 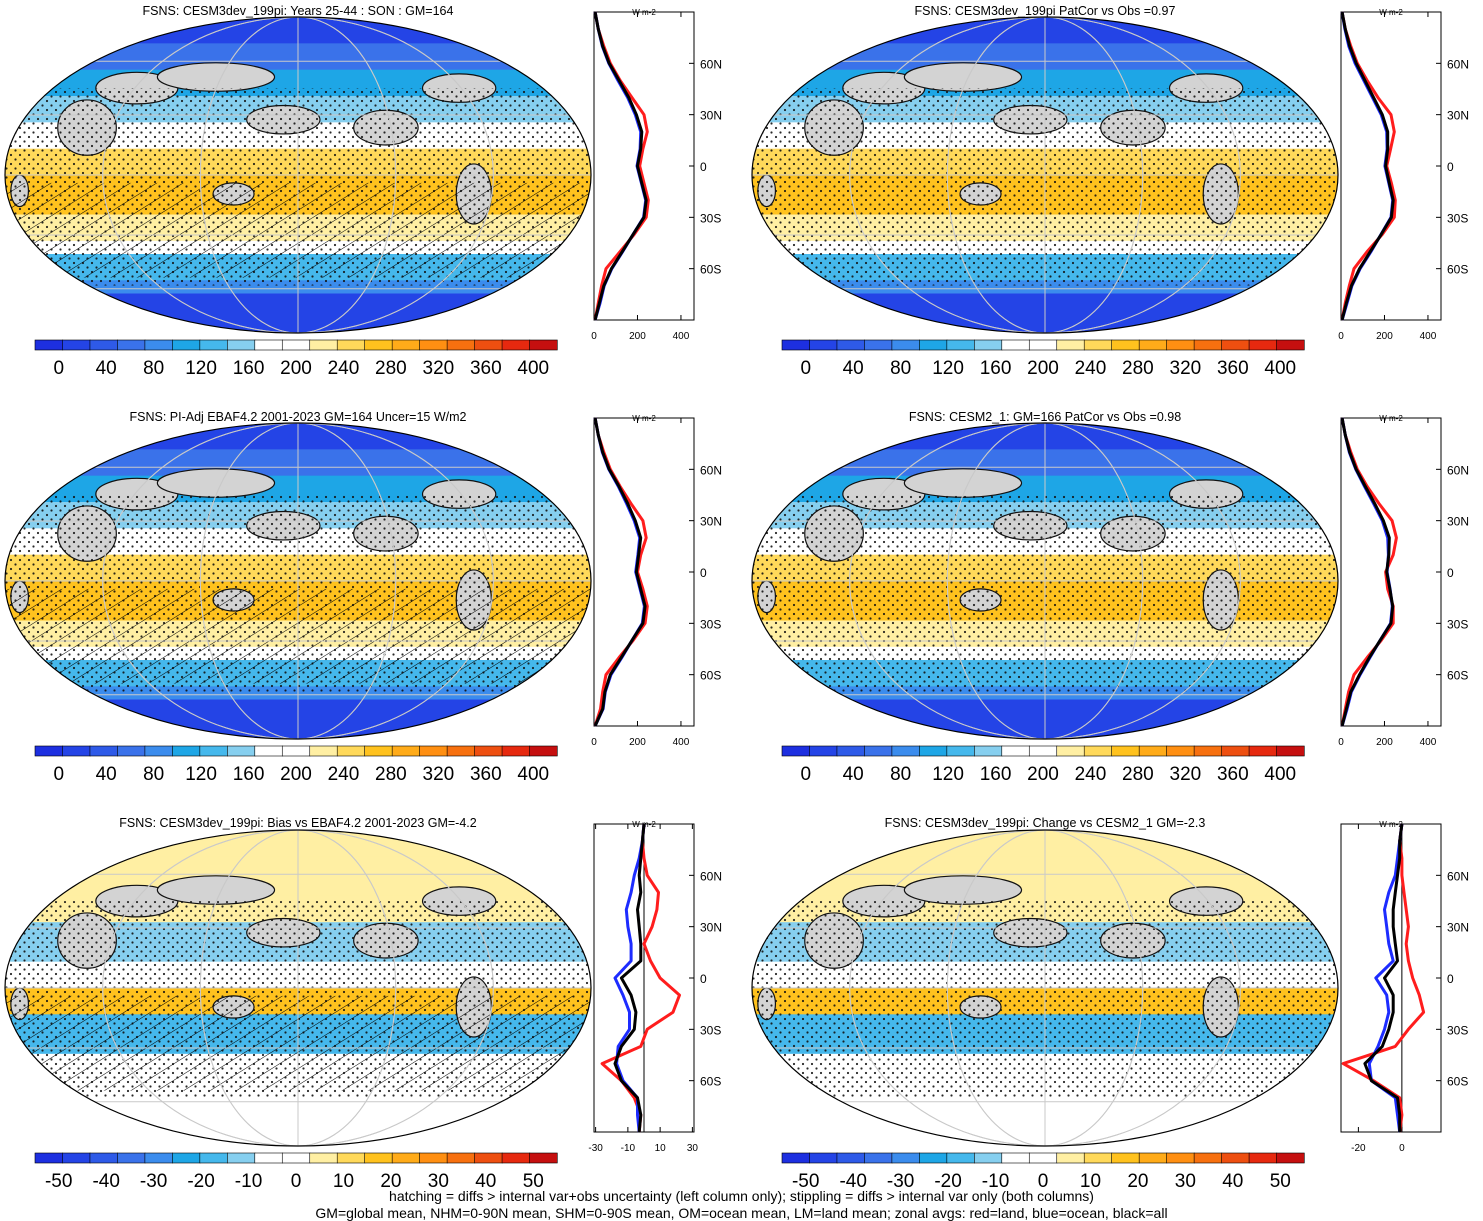 I want to click on colorbar-tick-label: 20, so click(x=390, y=1181).